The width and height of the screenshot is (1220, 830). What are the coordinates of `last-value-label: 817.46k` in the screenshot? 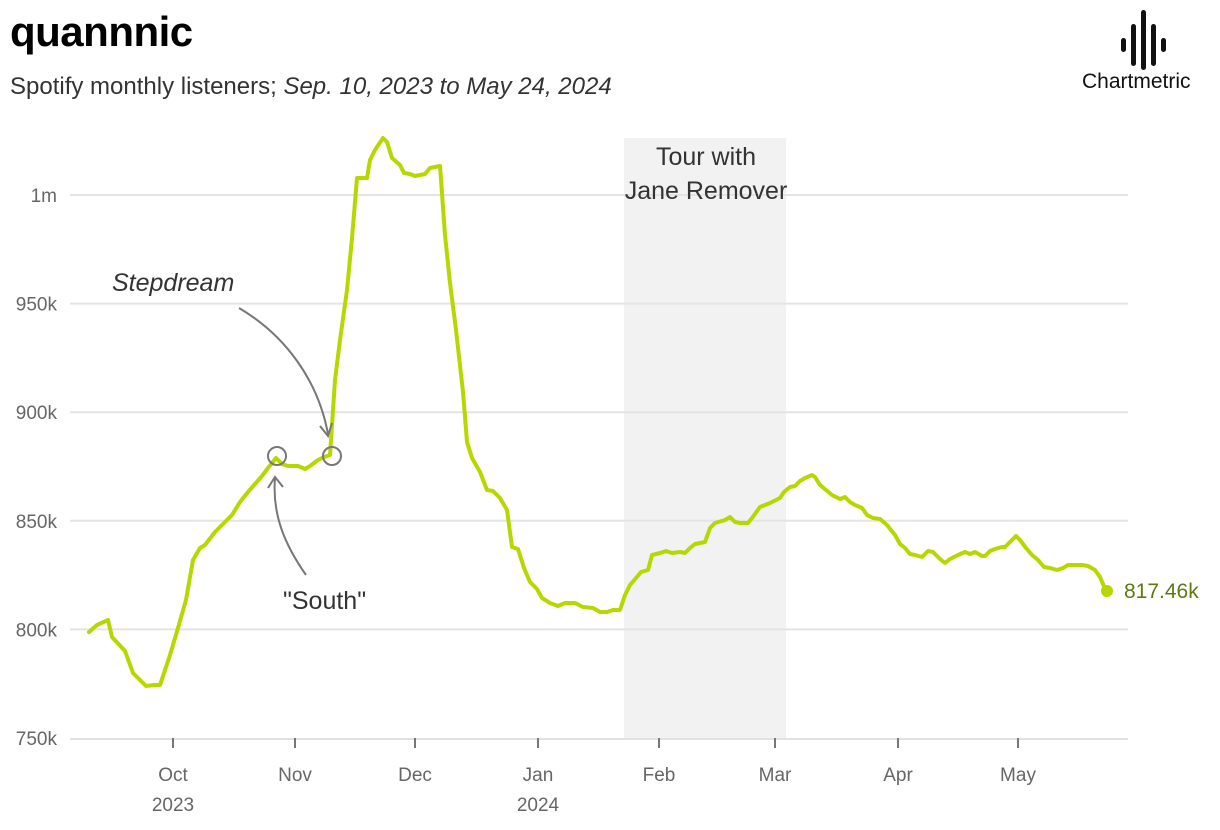 It's located at (1161, 591).